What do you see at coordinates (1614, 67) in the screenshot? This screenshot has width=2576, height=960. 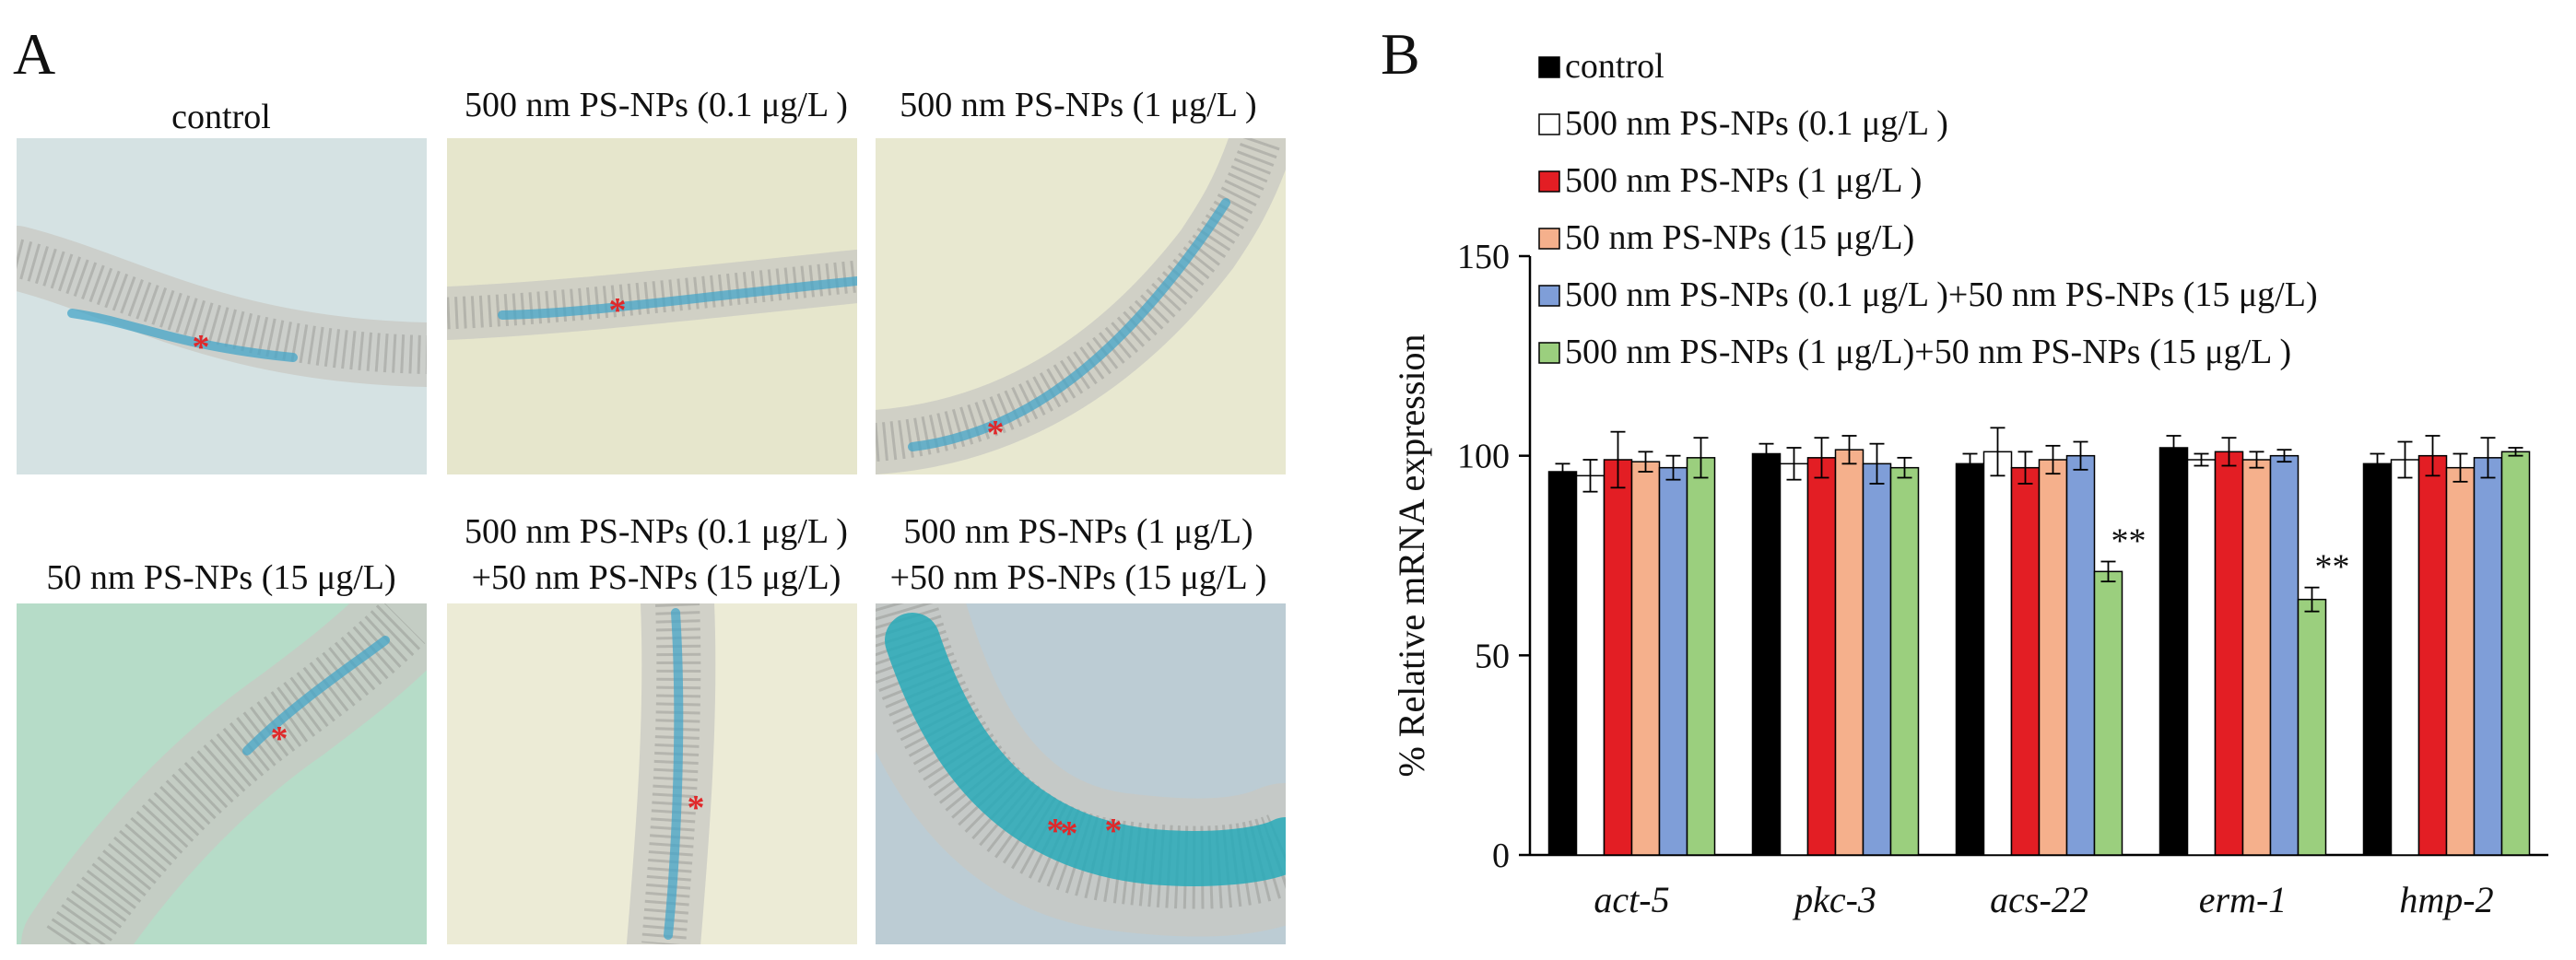 I see `legend-label: control` at bounding box center [1614, 67].